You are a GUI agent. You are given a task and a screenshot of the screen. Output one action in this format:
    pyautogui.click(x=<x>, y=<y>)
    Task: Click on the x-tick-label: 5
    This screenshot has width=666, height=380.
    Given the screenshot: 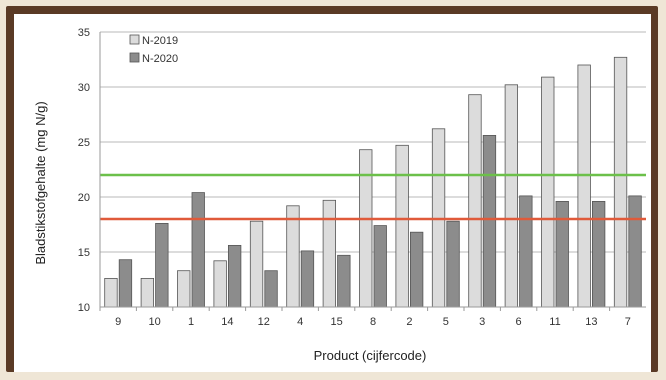 What is the action you would take?
    pyautogui.click(x=446, y=322)
    